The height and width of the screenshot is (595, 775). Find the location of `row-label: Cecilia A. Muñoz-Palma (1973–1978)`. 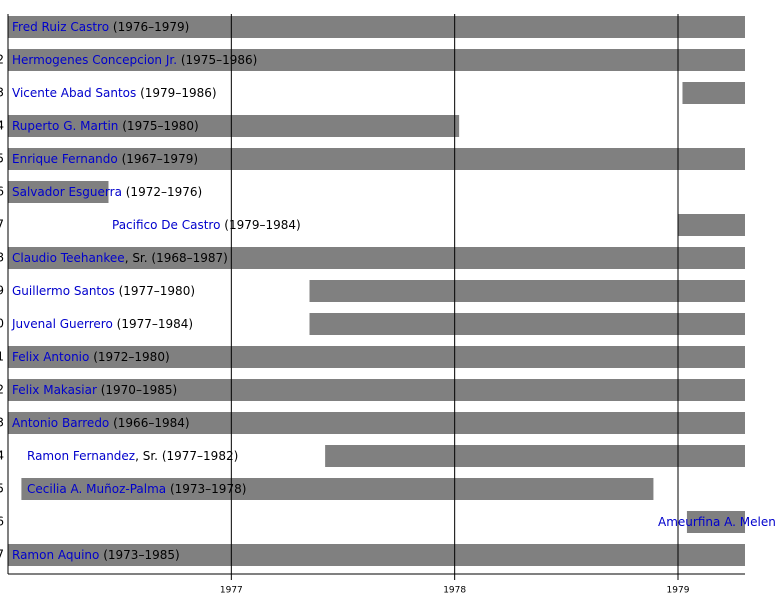

row-label: Cecilia A. Muñoz-Palma (1973–1978) is located at coordinates (136, 489).